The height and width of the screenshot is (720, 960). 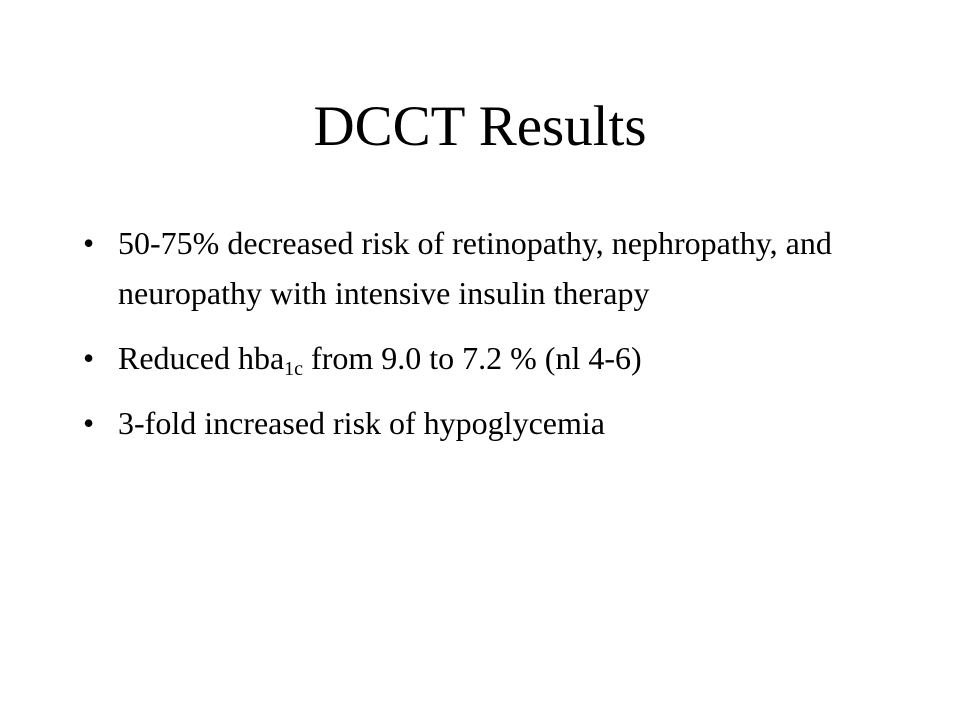 I want to click on bullet-text: from 9.0 to 7.2 % (nl 4-6), so click(x=472, y=358).